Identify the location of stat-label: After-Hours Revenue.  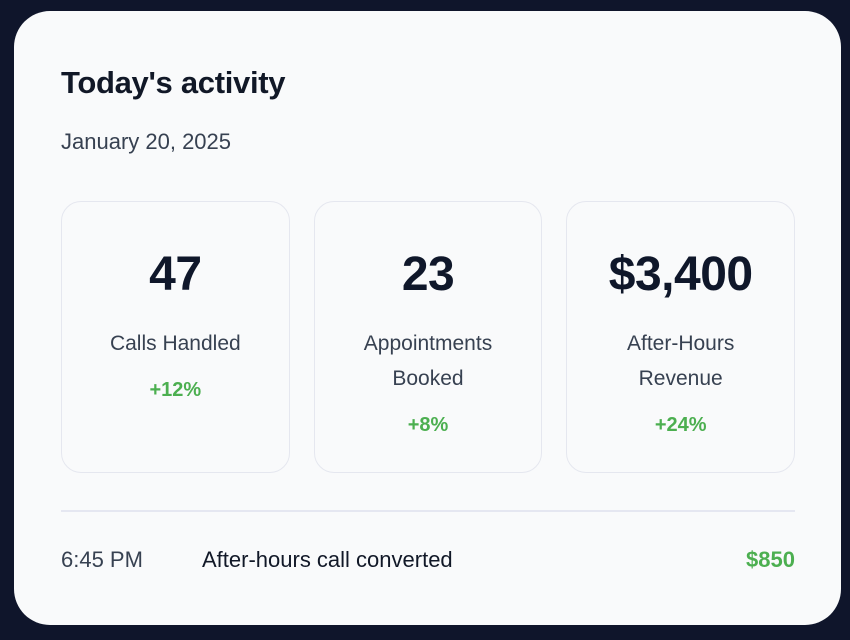
(680, 361).